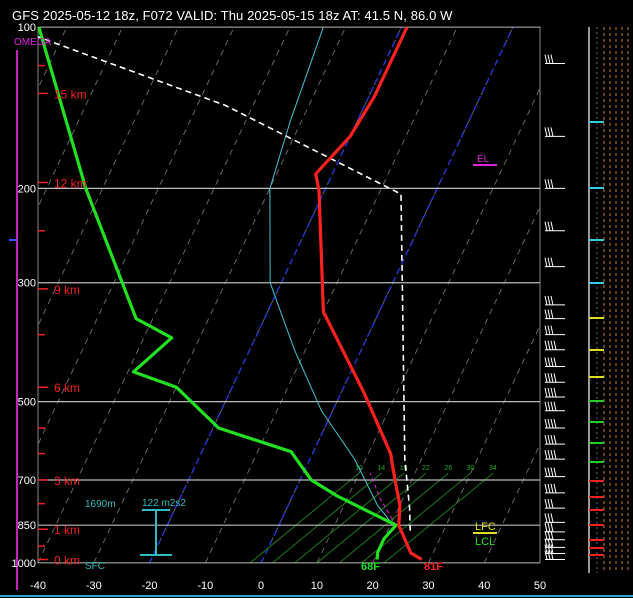 This screenshot has height=598, width=633. I want to click on pressure-tick-label: 100, so click(27, 28).